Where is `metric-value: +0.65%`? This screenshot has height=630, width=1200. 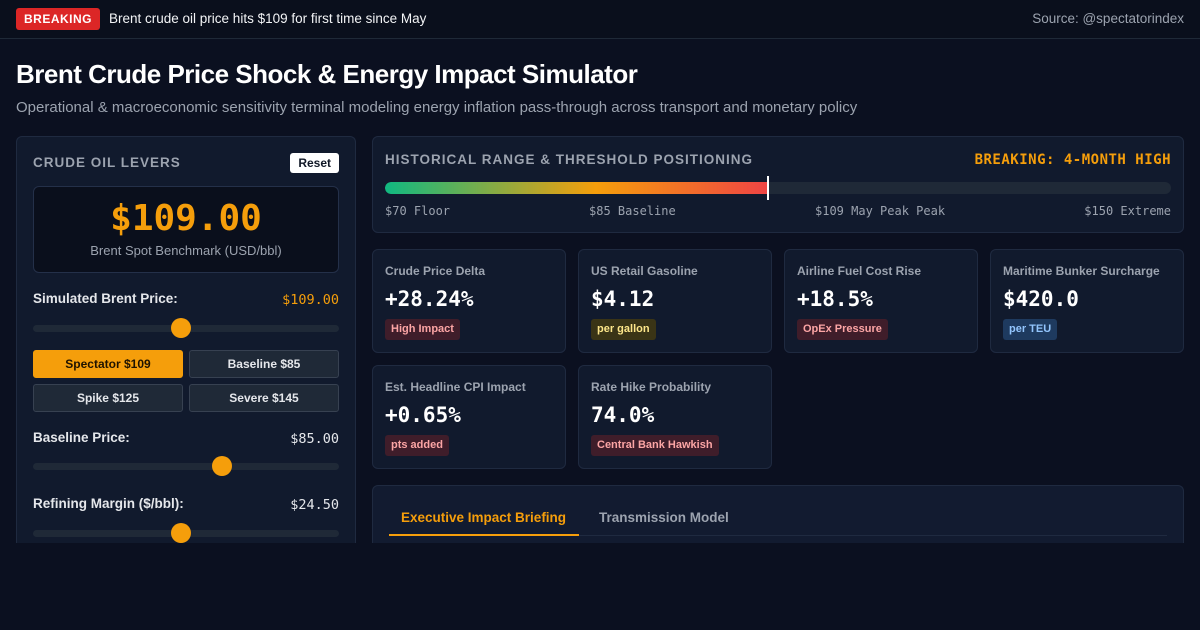
metric-value: +0.65% is located at coordinates (423, 415).